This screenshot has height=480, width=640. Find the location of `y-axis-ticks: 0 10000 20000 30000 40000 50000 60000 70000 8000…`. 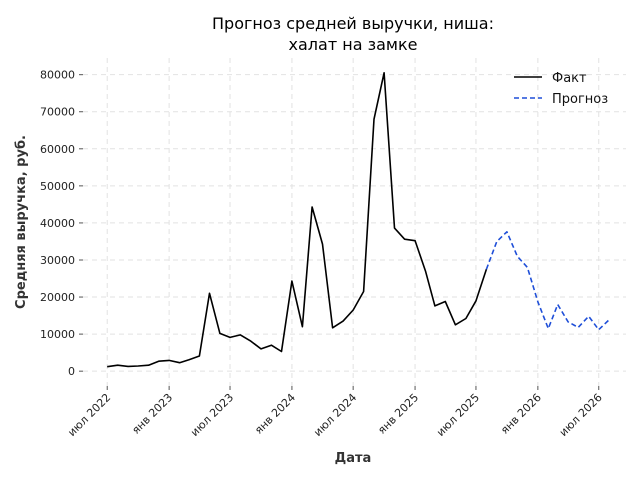

y-axis-ticks: 0 10000 20000 30000 40000 50000 60000 70000 8000… is located at coordinates (61, 223).